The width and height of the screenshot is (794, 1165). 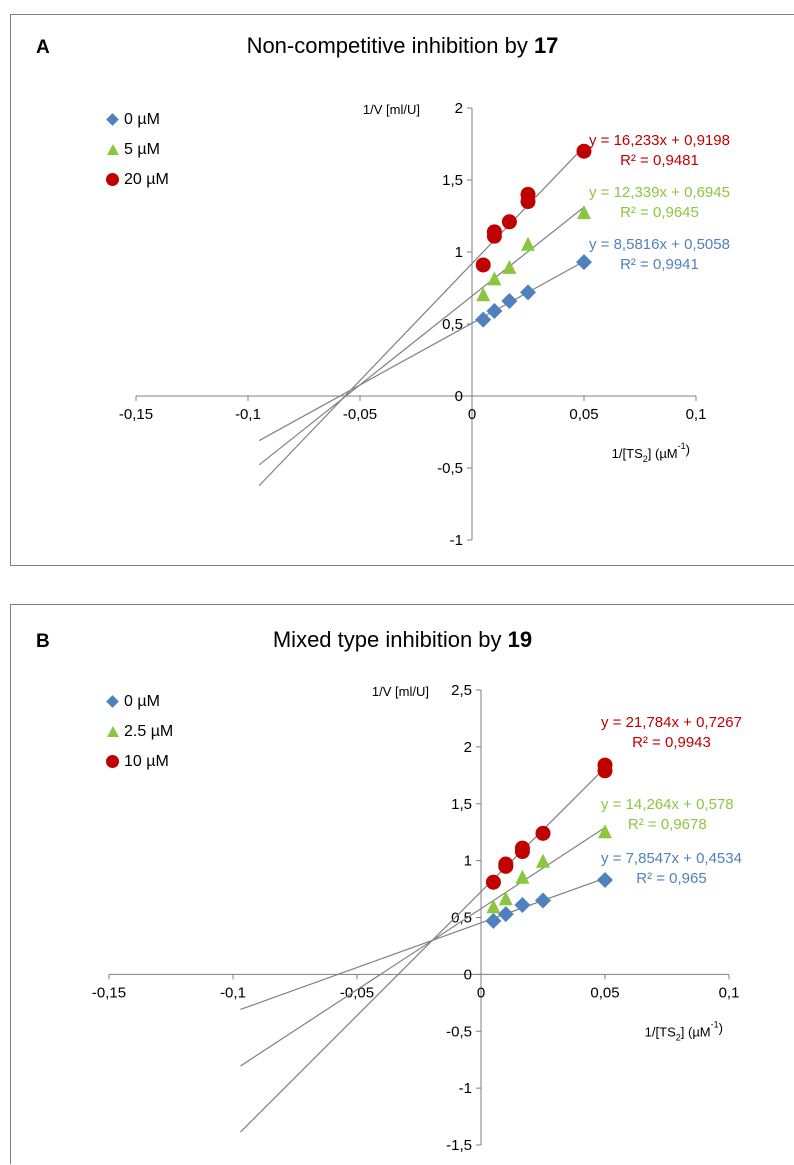 What do you see at coordinates (682, 446) in the screenshot?
I see `x-axis-label-part: -1` at bounding box center [682, 446].